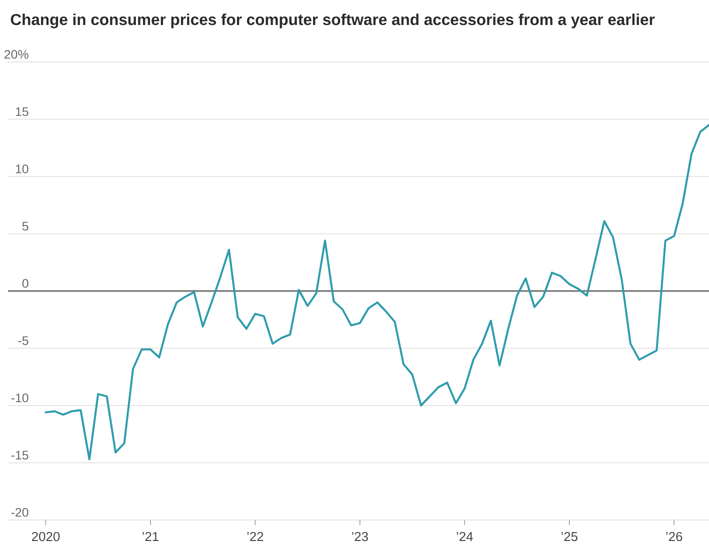 The width and height of the screenshot is (709, 544). I want to click on y-tick-label: -5, so click(23, 341).